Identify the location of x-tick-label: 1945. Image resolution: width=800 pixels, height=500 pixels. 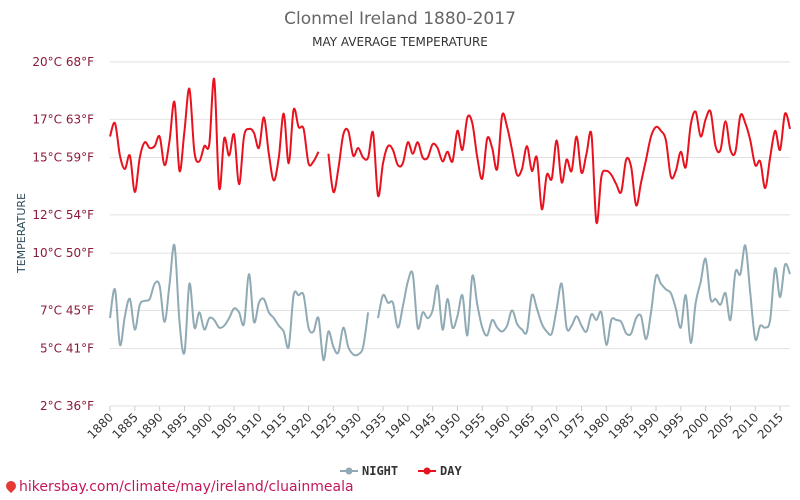
(422, 425).